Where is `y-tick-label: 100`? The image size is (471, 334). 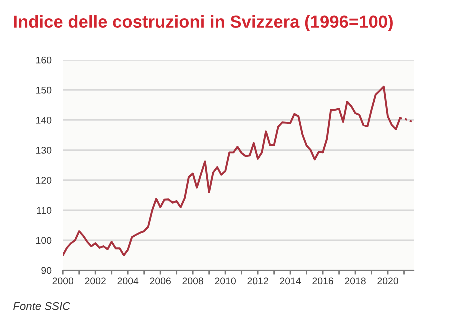
y-tick-label: 100 is located at coordinates (44, 240).